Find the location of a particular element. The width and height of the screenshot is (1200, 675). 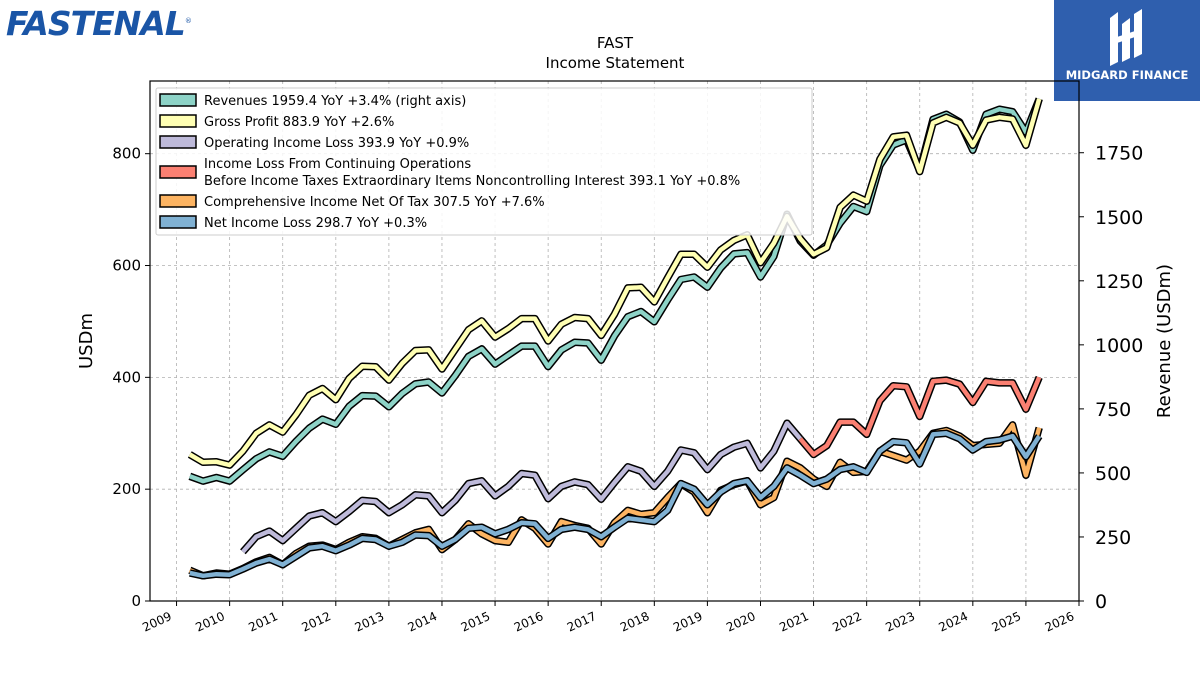

x-tick-label-2025: 2025 is located at coordinates (1007, 622).